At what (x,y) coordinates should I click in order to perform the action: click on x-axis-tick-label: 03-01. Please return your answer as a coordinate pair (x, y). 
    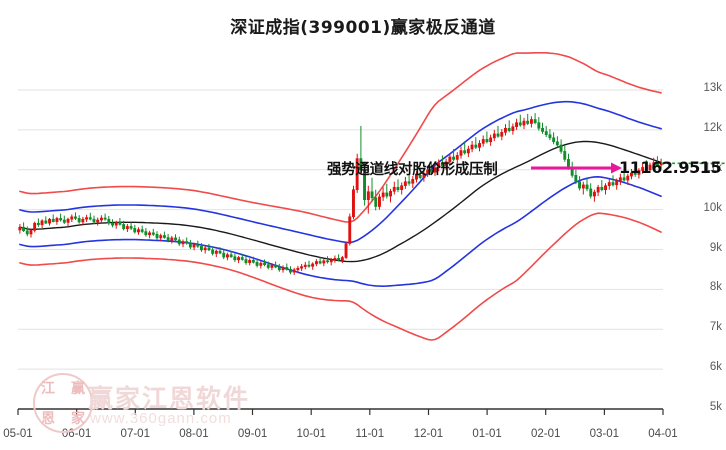
    Looking at the image, I should click on (604, 434).